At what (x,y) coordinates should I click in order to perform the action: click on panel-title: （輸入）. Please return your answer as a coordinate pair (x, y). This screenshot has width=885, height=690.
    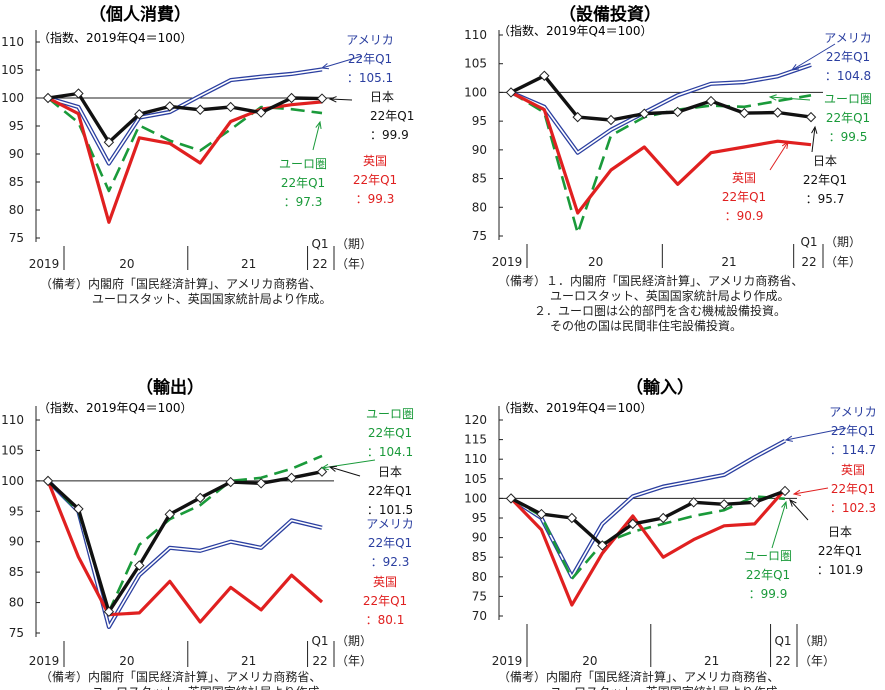
    Looking at the image, I should click on (660, 387).